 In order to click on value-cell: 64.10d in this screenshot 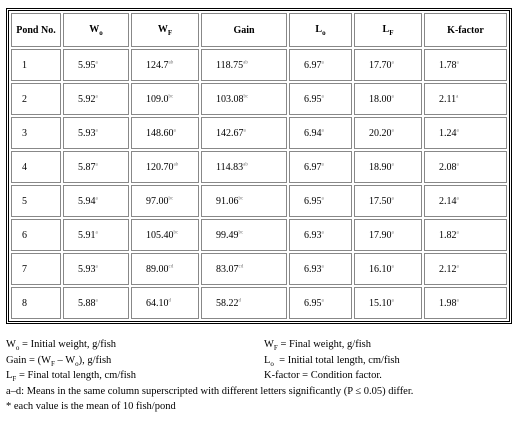, I will do `click(165, 303)`.